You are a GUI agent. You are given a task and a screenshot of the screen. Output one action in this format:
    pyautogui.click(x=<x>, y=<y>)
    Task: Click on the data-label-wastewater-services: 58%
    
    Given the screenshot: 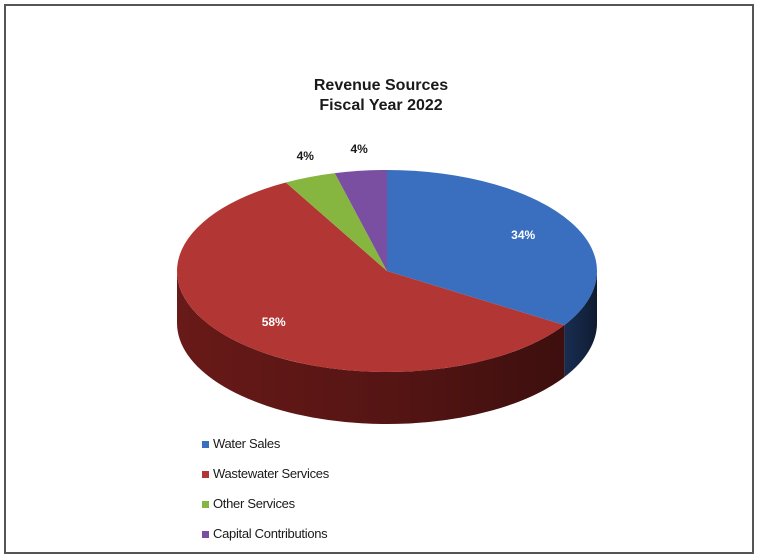 What is the action you would take?
    pyautogui.click(x=274, y=322)
    